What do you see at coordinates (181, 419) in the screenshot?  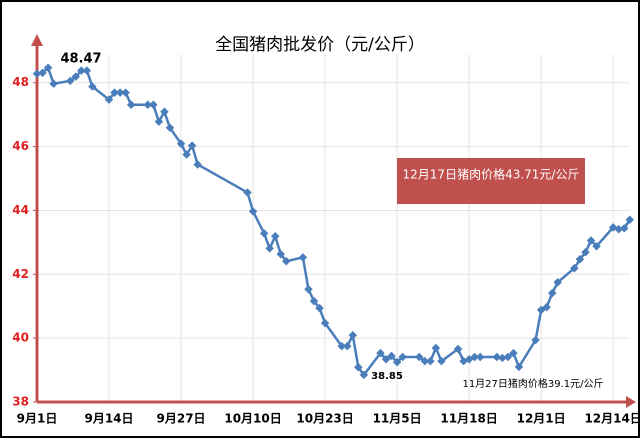 I see `x-tick-label: 9月27日` at bounding box center [181, 419].